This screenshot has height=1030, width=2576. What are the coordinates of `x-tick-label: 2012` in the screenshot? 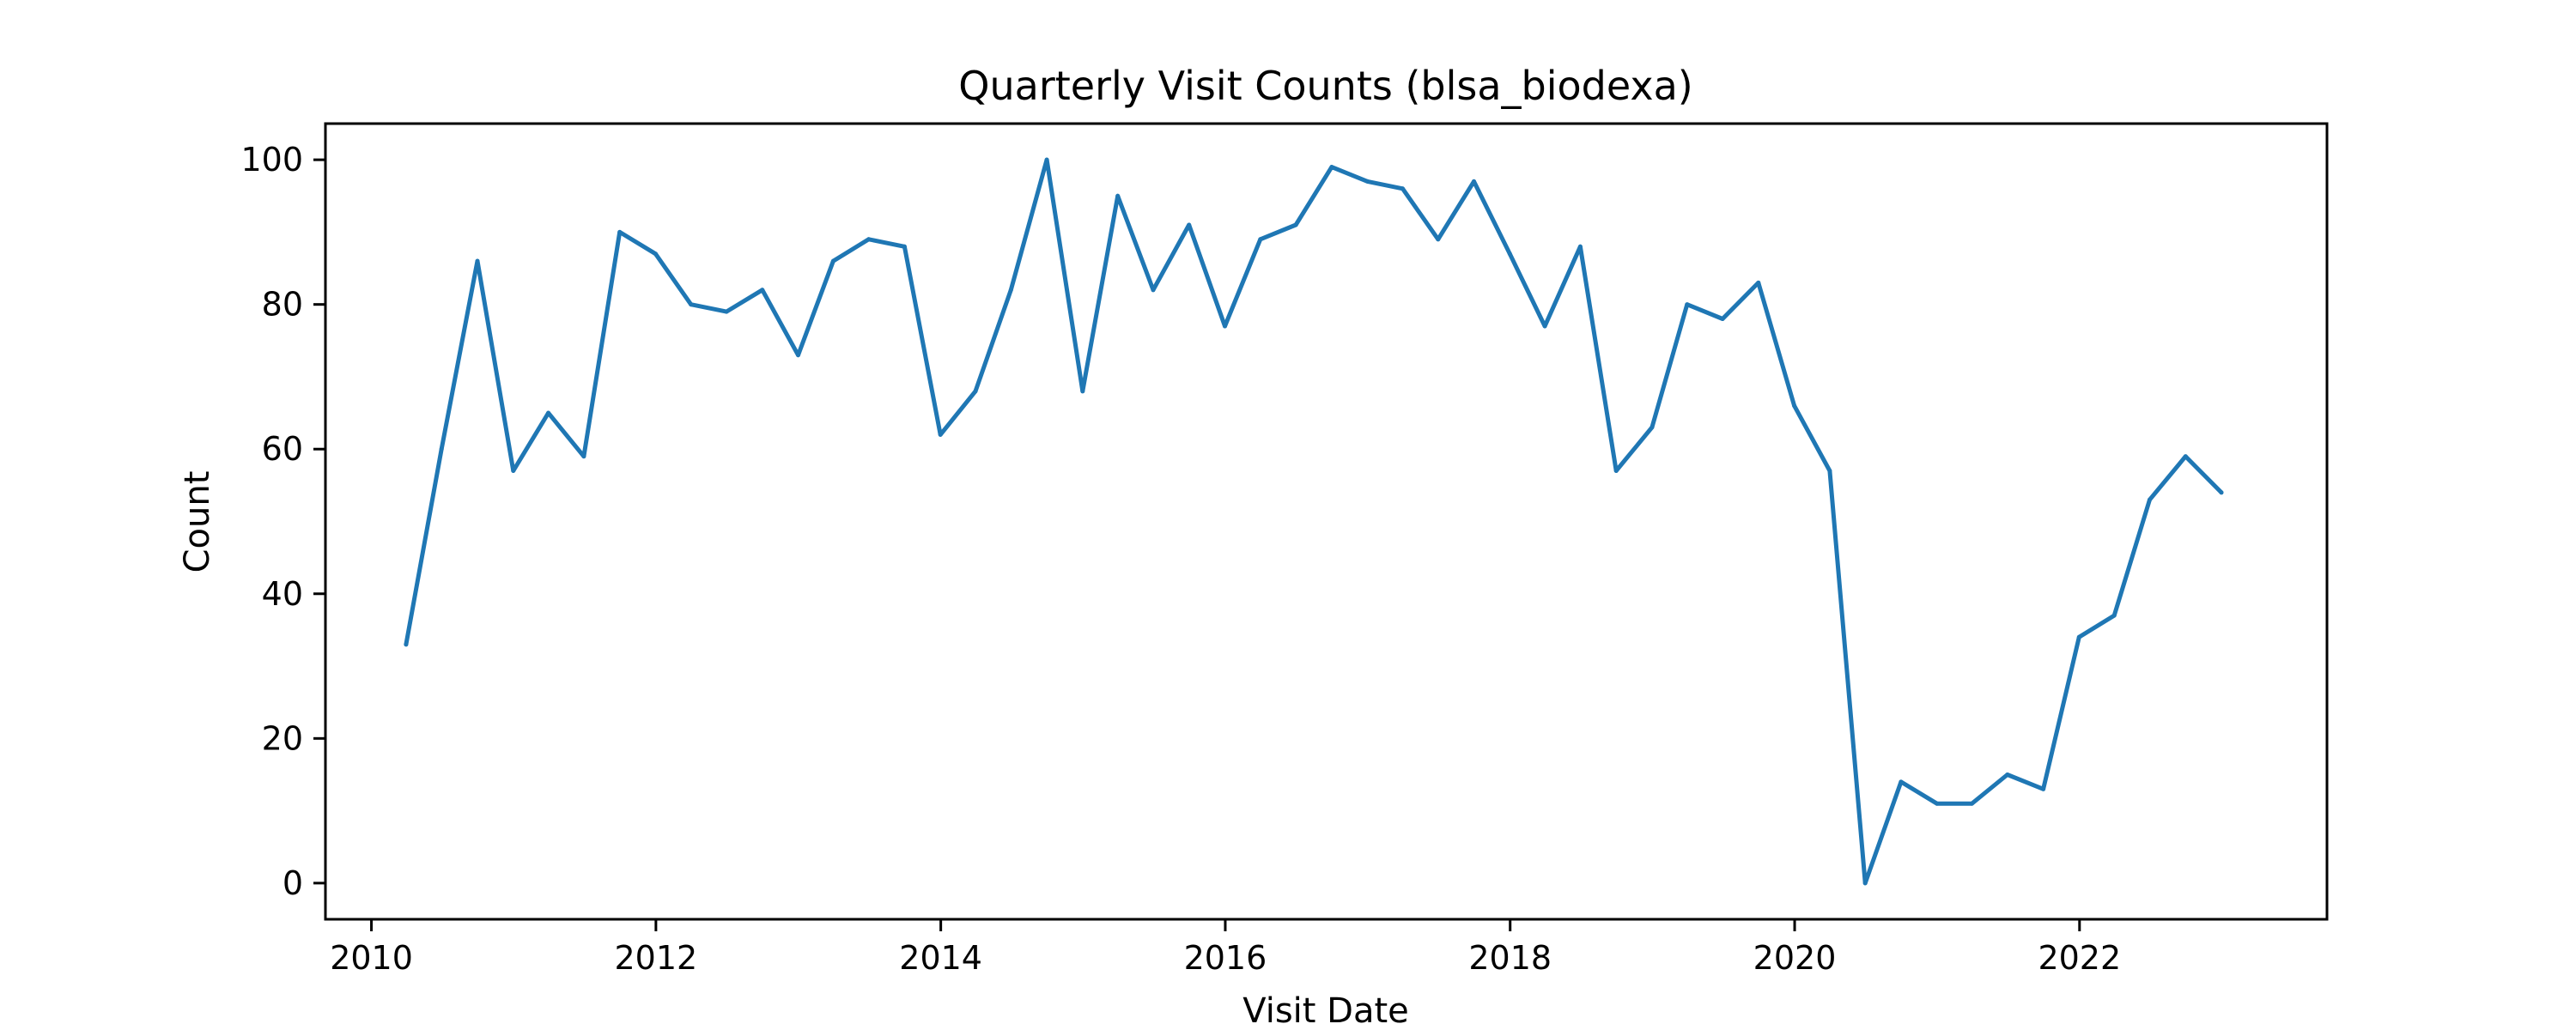 It's located at (656, 958).